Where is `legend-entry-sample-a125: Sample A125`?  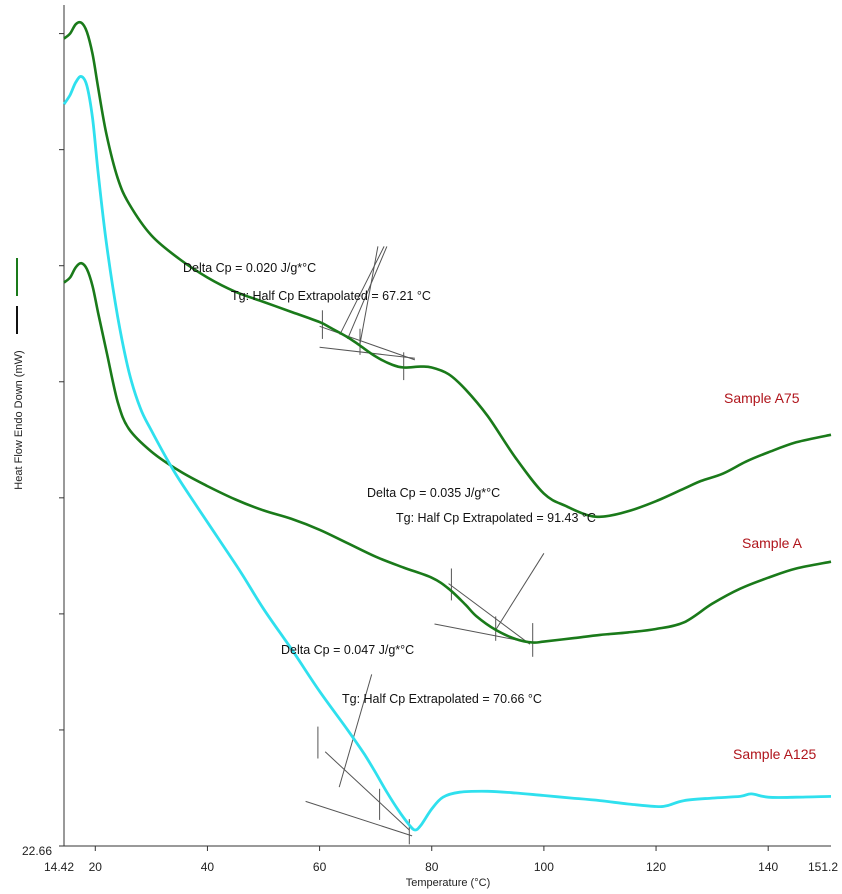 legend-entry-sample-a125: Sample A125 is located at coordinates (774, 754).